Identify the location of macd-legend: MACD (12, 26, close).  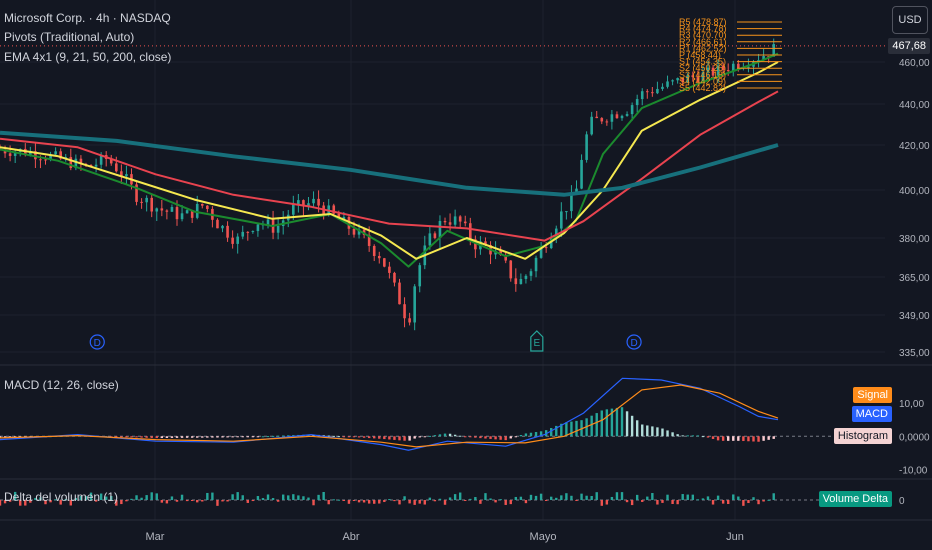
(61, 385).